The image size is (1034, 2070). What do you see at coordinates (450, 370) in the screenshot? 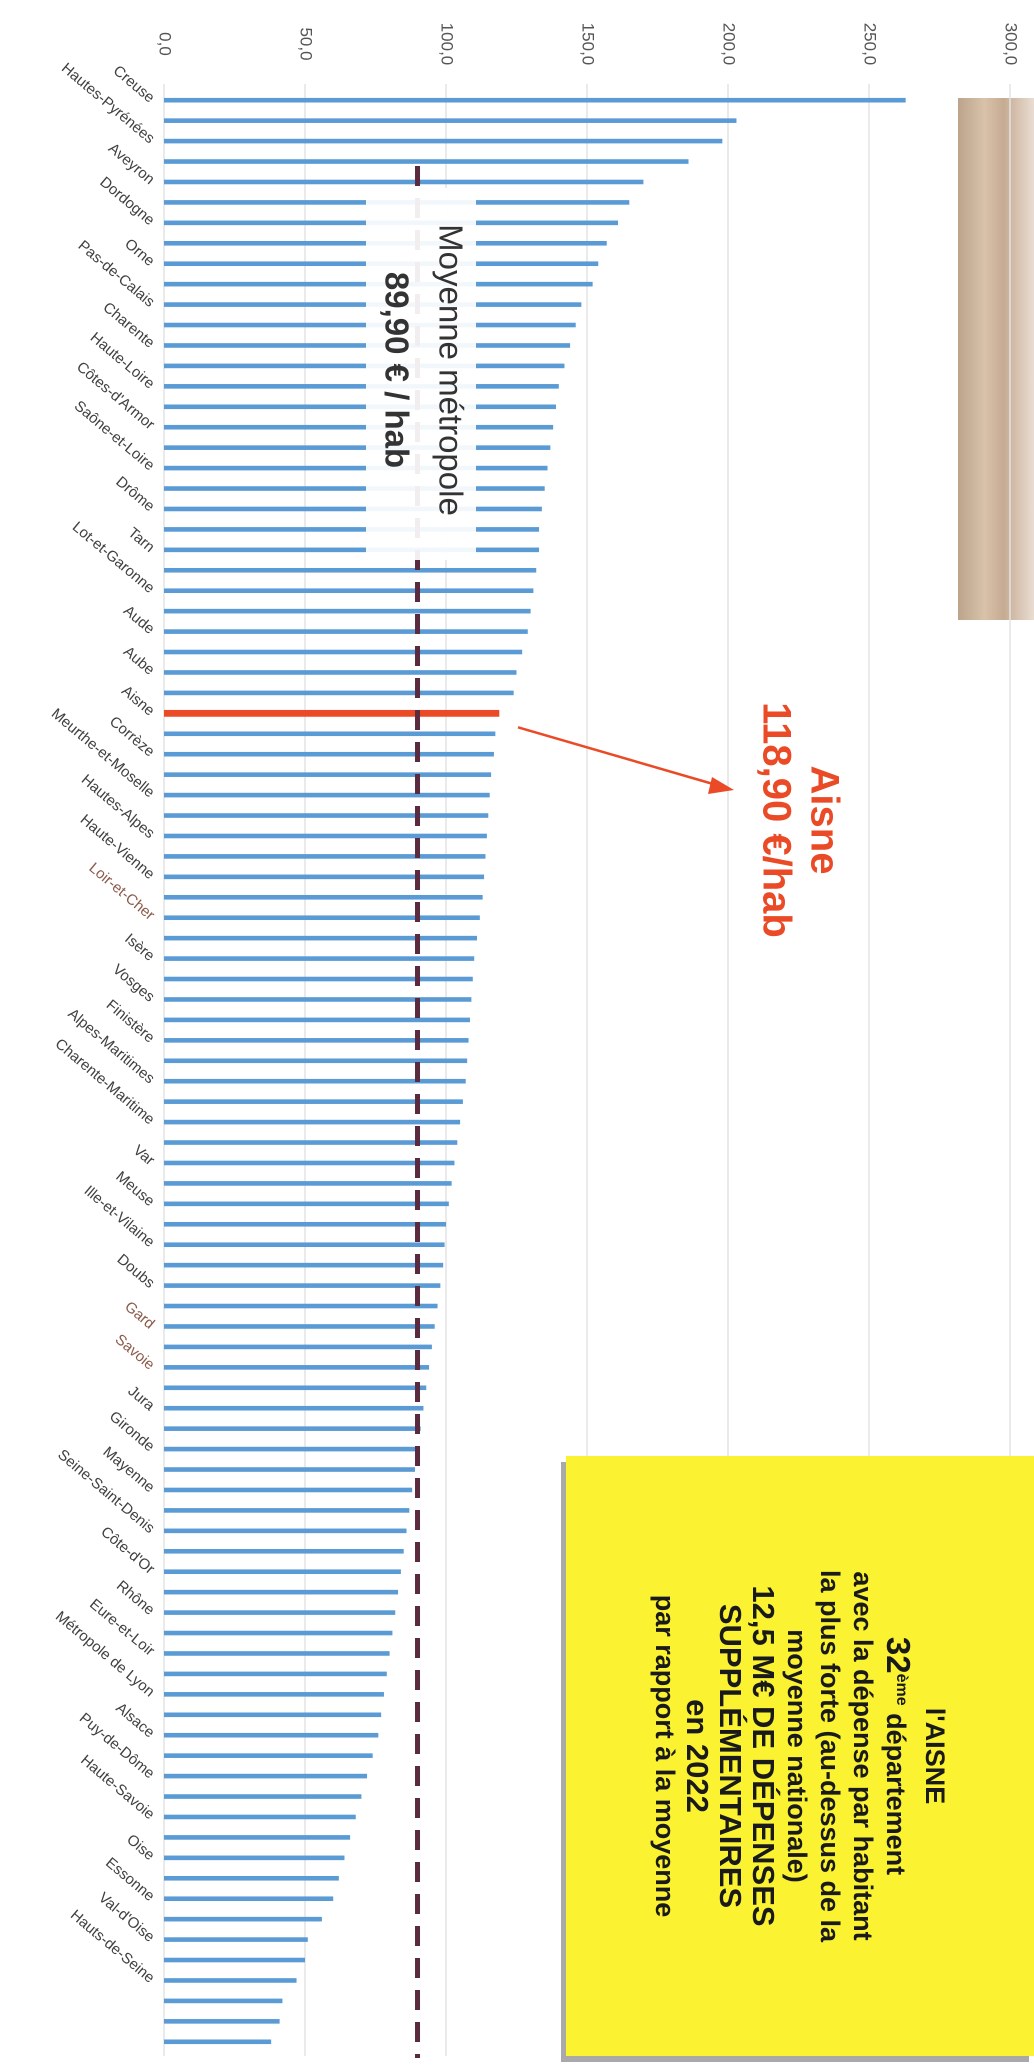
I see `average-label-line1: Moyenne métropole` at bounding box center [450, 370].